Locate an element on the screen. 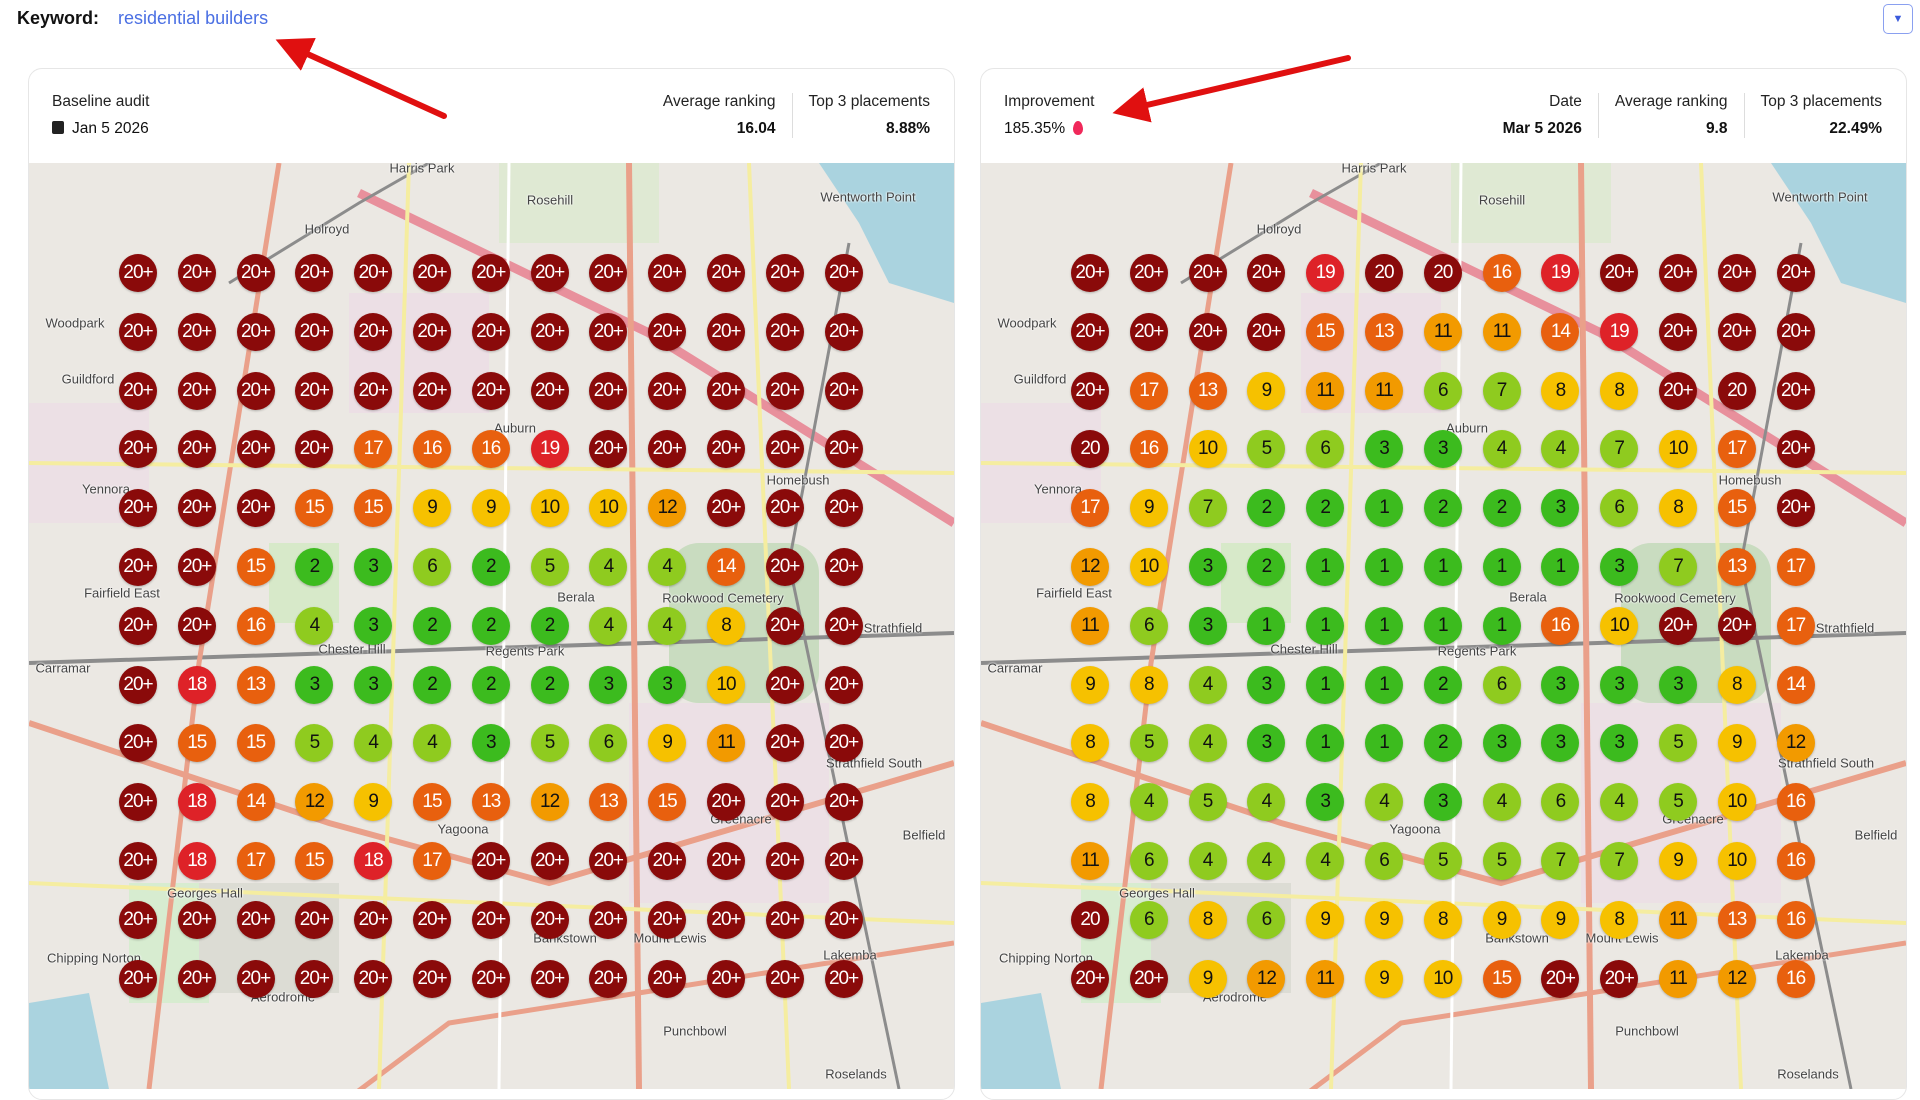 The width and height of the screenshot is (1920, 1100). rank-pin: 14 is located at coordinates (255, 802).